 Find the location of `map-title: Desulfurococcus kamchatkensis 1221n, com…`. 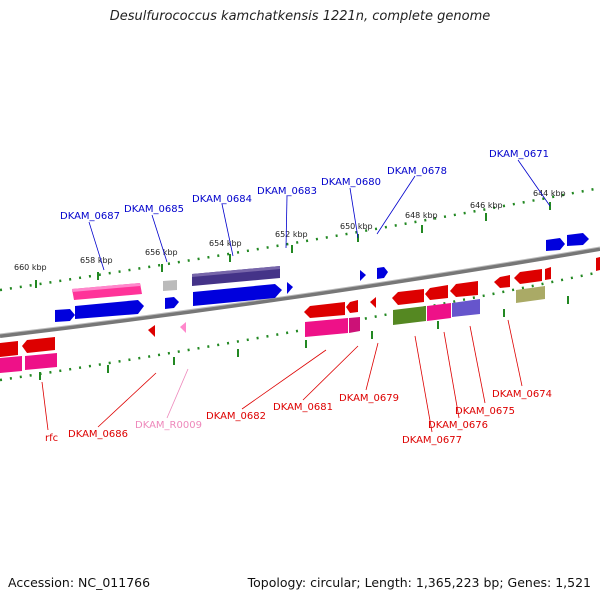

map-title: Desulfurococcus kamchatkensis 1221n, com… is located at coordinates (300, 16).